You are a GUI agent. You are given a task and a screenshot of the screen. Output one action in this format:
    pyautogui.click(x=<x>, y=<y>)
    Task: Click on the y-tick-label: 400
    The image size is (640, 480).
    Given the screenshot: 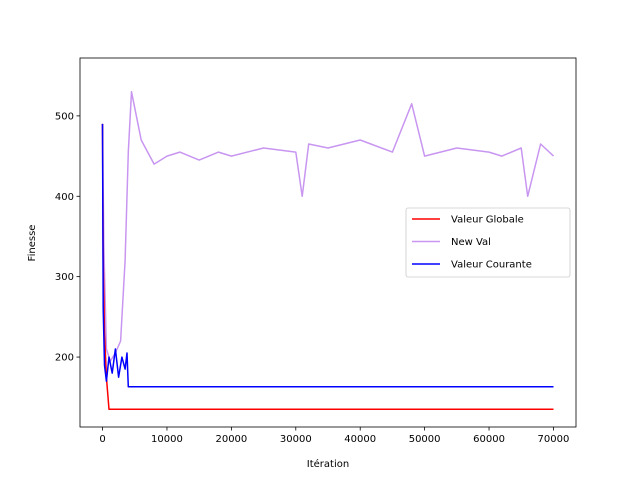 What is the action you would take?
    pyautogui.click(x=64, y=197)
    